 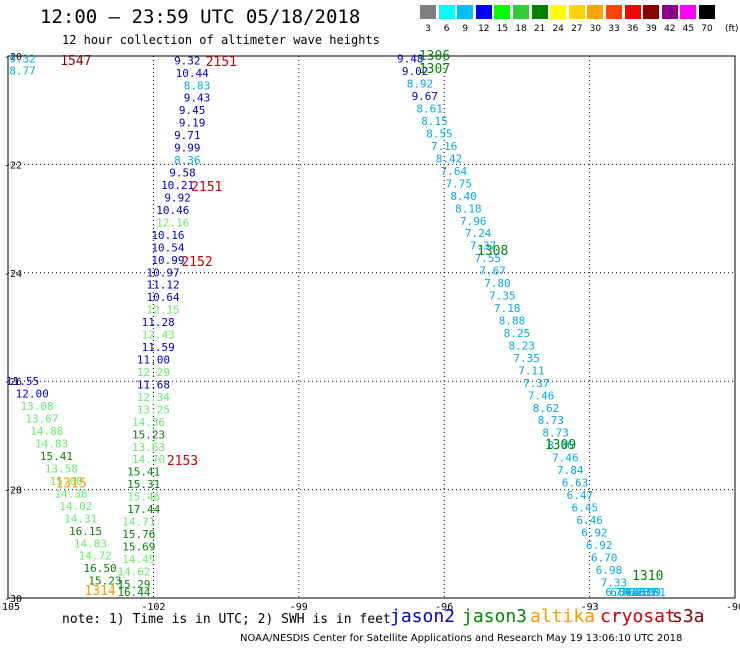 I want to click on wave-height-value: 6.45, so click(x=585, y=507).